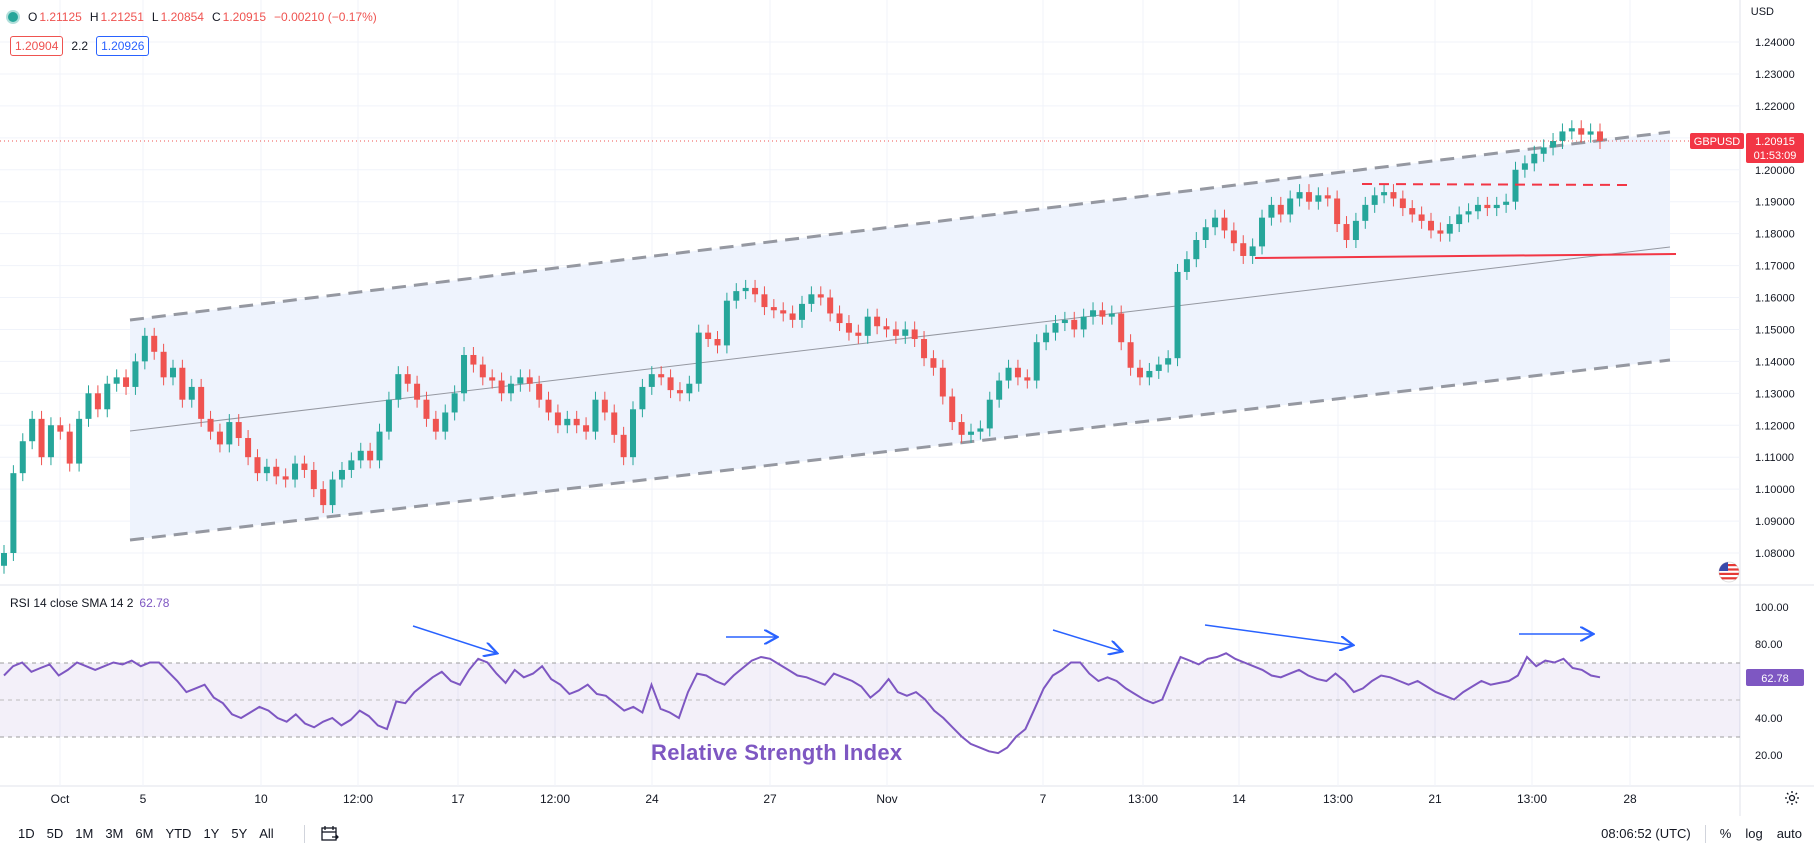  What do you see at coordinates (870, 700) in the screenshot?
I see `rsi-band` at bounding box center [870, 700].